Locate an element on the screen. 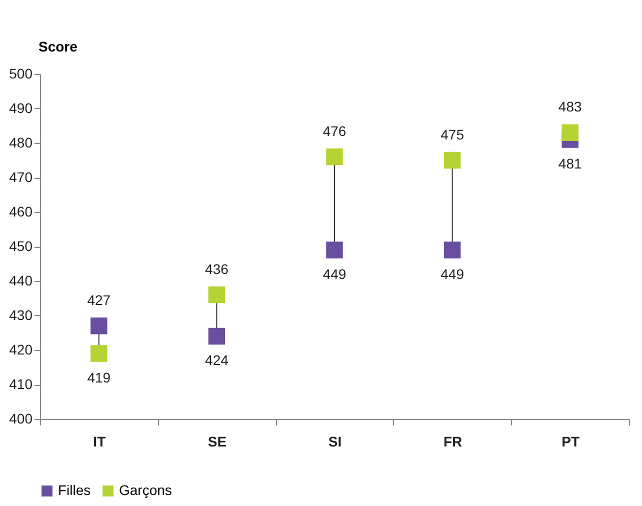  data-label: 476 is located at coordinates (334, 130).